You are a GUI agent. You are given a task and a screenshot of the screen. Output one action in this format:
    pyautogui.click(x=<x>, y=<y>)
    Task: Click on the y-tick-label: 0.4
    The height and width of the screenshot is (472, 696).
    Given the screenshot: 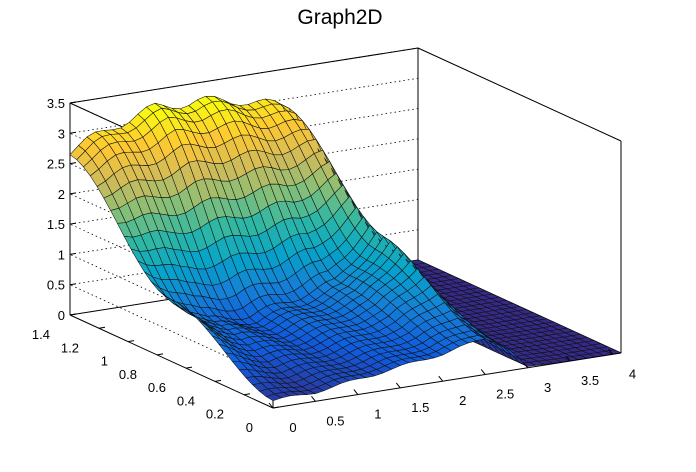 What is the action you would take?
    pyautogui.click(x=186, y=400)
    